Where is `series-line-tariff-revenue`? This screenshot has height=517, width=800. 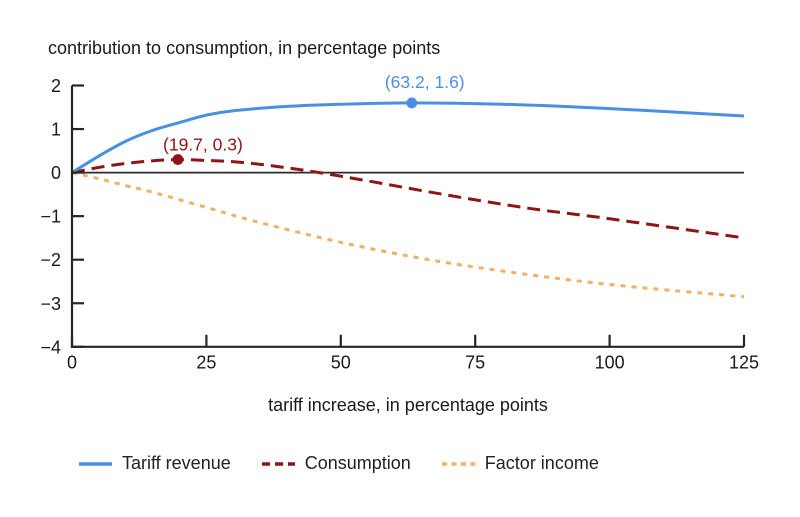
series-line-tariff-revenue is located at coordinates (408, 137).